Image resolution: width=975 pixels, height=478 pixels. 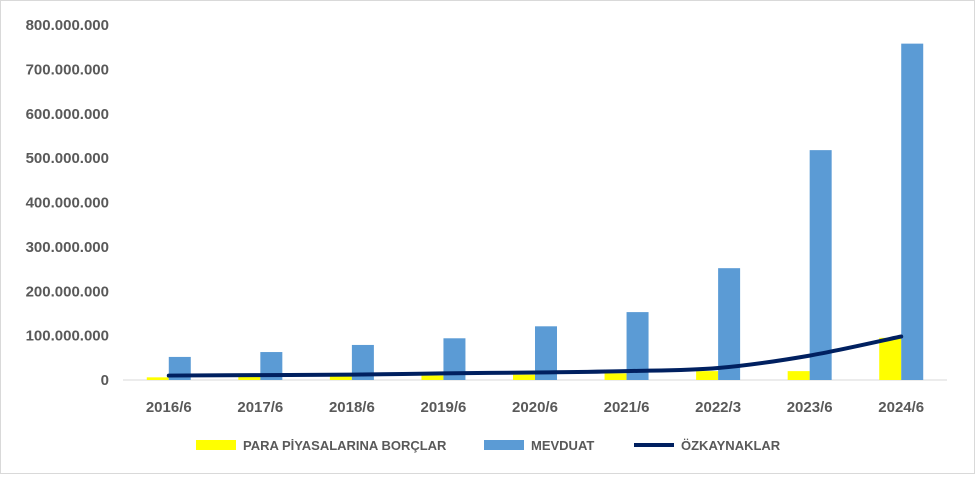 I want to click on y-tick-label: 500.000.000, so click(x=67, y=158).